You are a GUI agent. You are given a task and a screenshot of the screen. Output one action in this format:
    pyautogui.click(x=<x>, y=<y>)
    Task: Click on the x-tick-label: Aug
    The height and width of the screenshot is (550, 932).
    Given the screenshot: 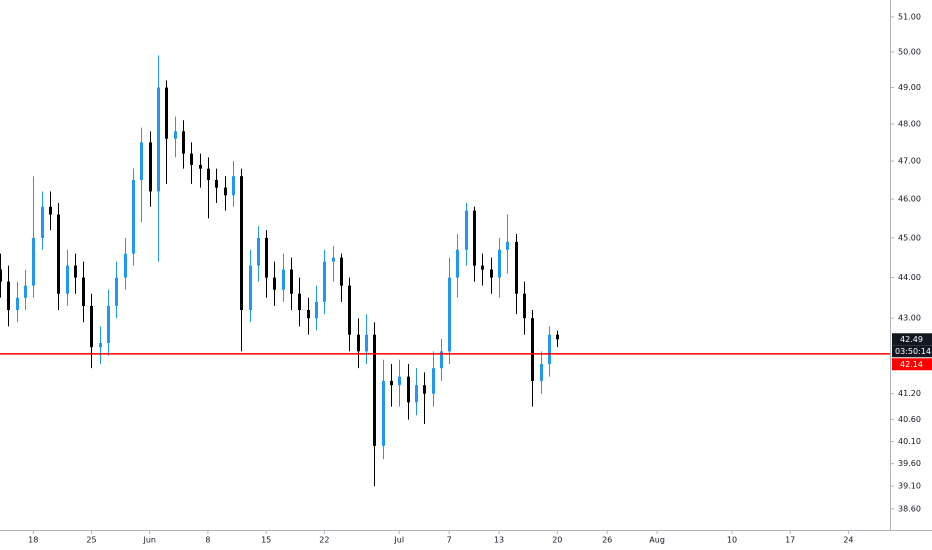 What is the action you would take?
    pyautogui.click(x=657, y=540)
    